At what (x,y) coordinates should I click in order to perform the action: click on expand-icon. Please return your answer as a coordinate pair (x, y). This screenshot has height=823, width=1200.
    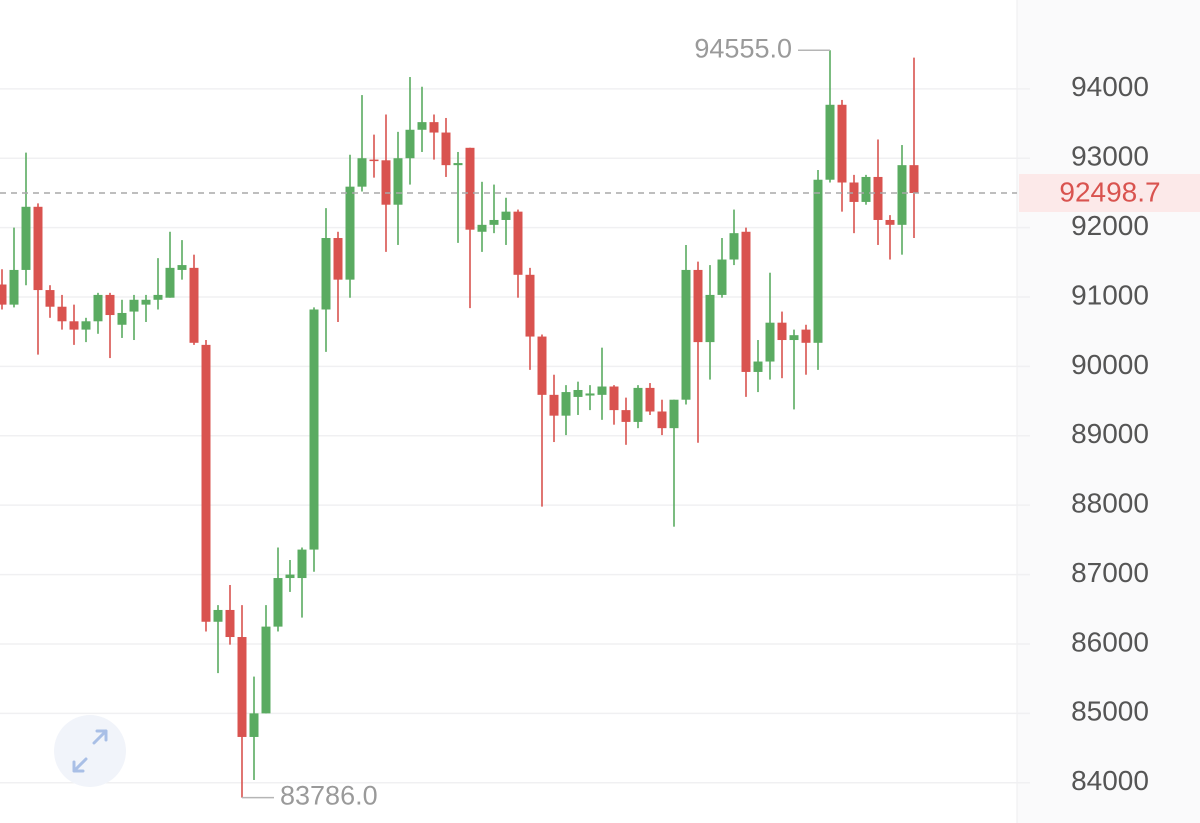
    Looking at the image, I should click on (90, 751).